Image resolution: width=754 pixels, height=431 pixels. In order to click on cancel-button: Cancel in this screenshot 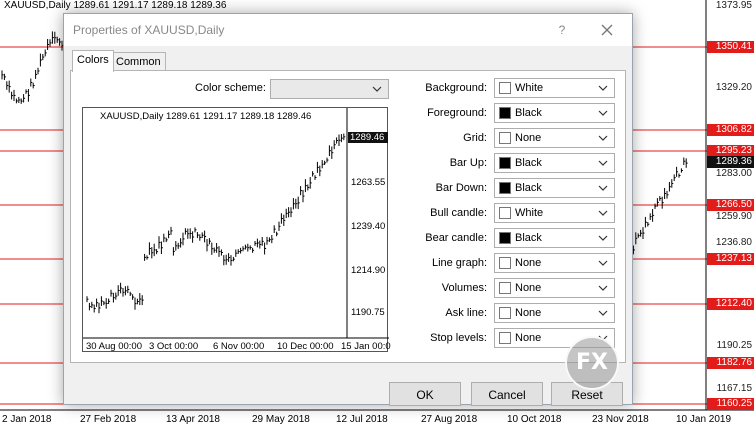, I will do `click(507, 394)`.